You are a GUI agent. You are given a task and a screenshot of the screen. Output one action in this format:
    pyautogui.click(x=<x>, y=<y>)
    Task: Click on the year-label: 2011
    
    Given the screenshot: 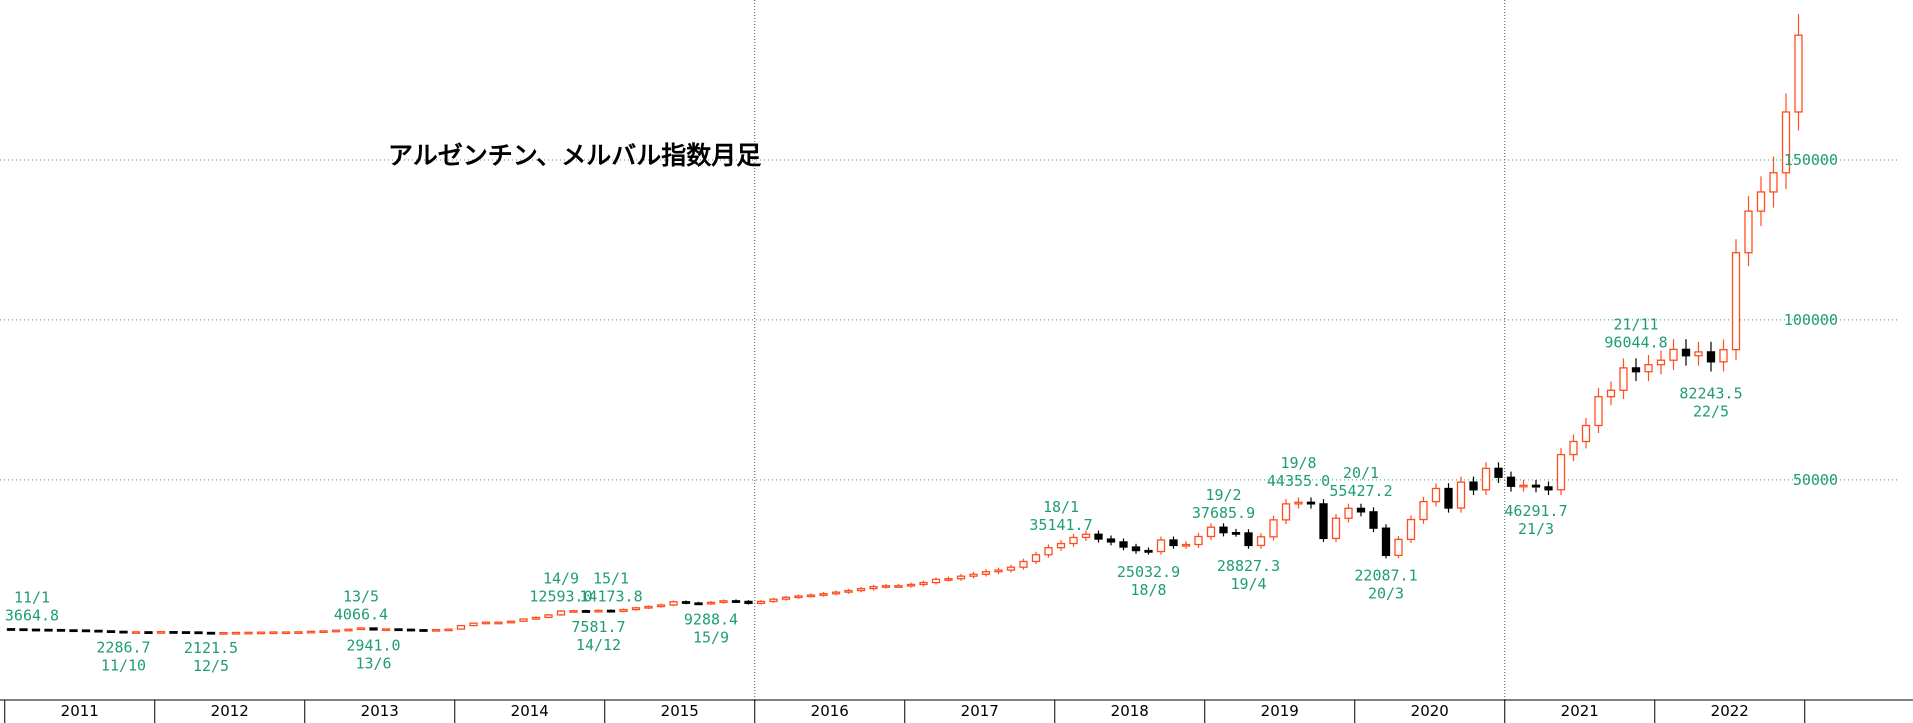 What is the action you would take?
    pyautogui.click(x=80, y=711)
    